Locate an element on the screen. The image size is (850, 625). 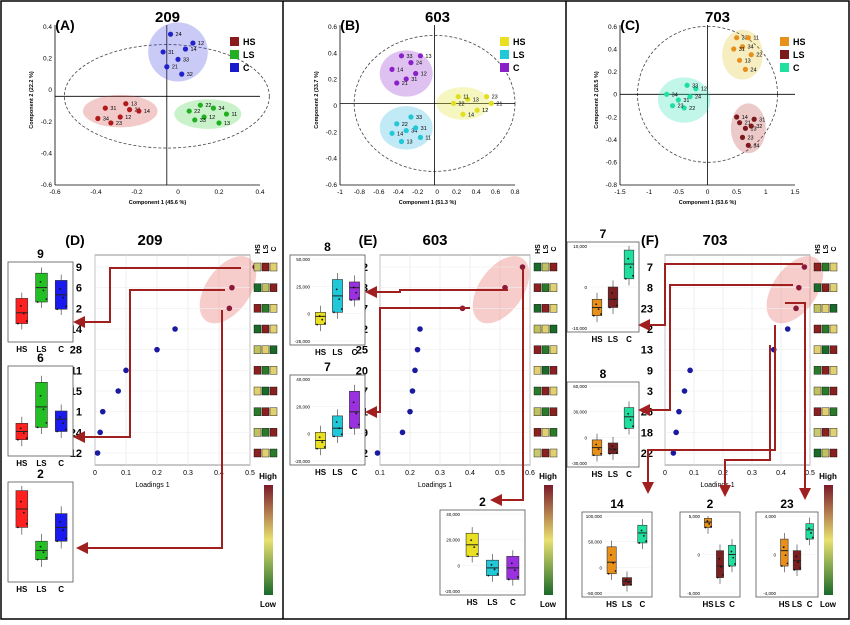
heat-header: C is located at coordinates (274, 248).